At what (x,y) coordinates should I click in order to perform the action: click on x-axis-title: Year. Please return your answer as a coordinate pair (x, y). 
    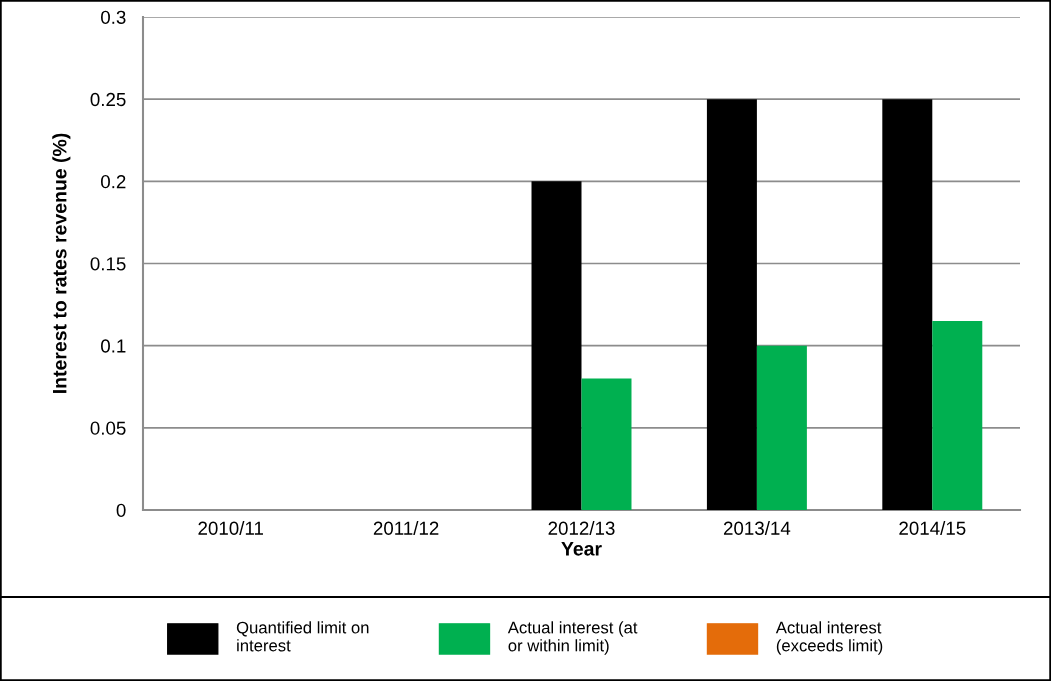
    Looking at the image, I should click on (581, 549).